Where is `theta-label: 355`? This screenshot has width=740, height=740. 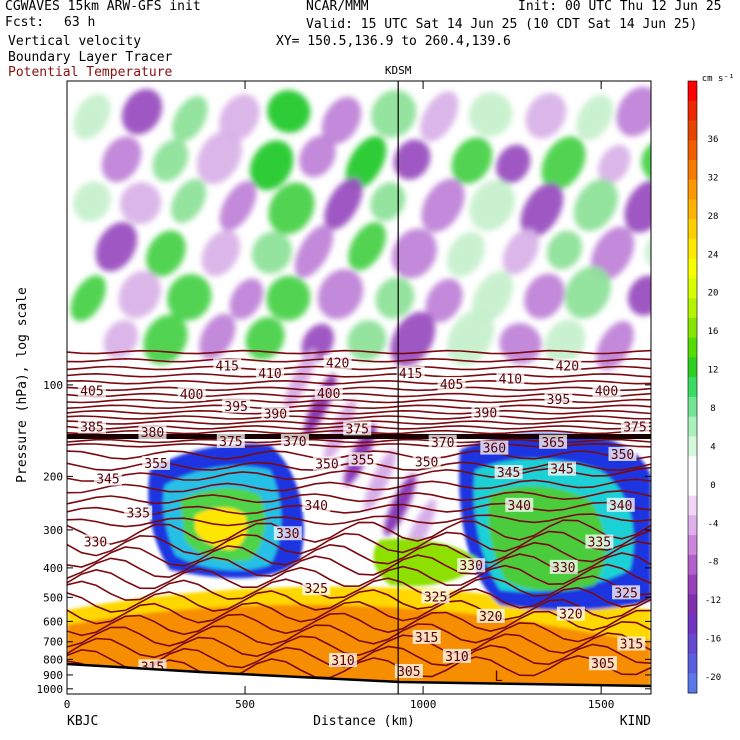 theta-label: 355 is located at coordinates (362, 460).